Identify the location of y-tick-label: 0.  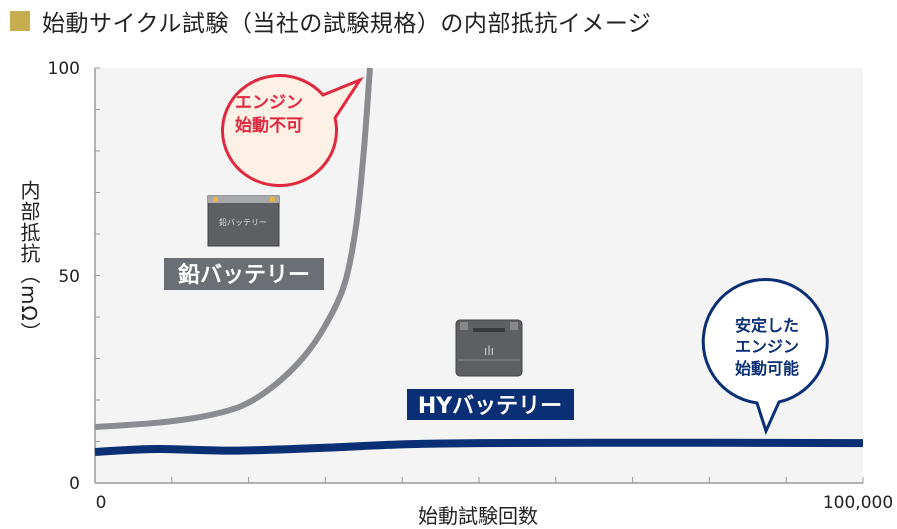
(74, 484).